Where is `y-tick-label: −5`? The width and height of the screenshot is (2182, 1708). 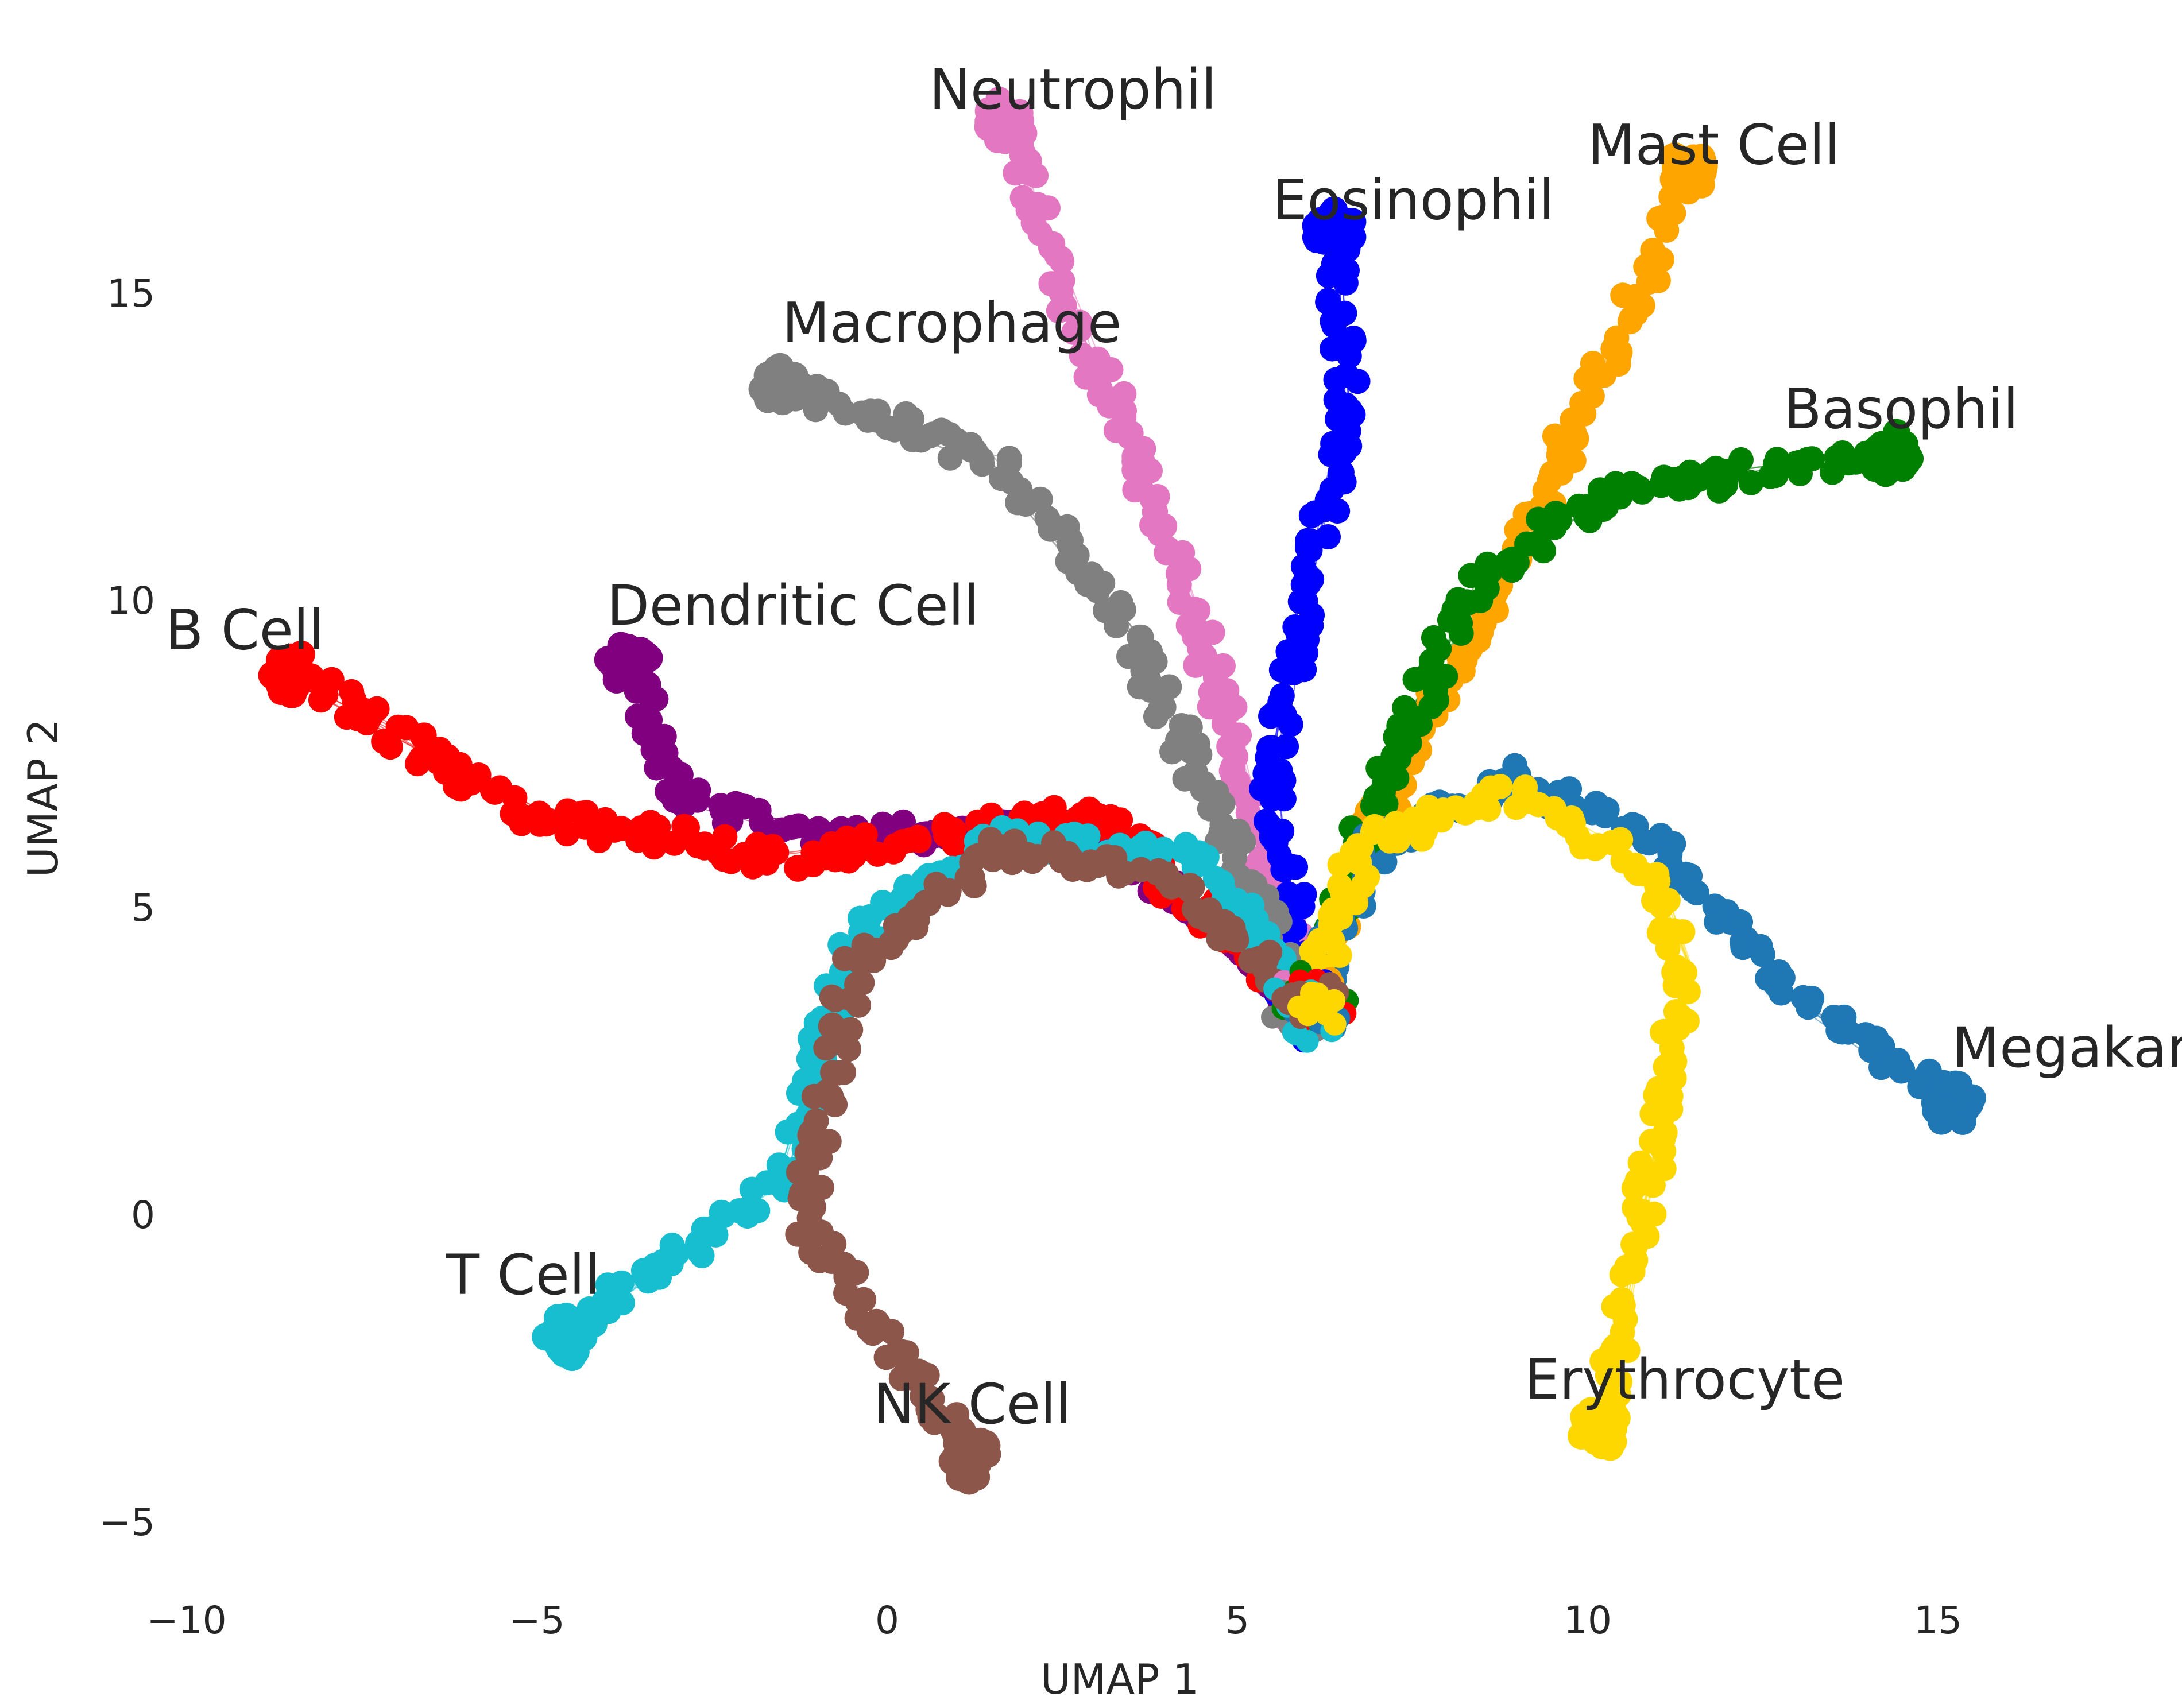
y-tick-label: −5 is located at coordinates (127, 1522).